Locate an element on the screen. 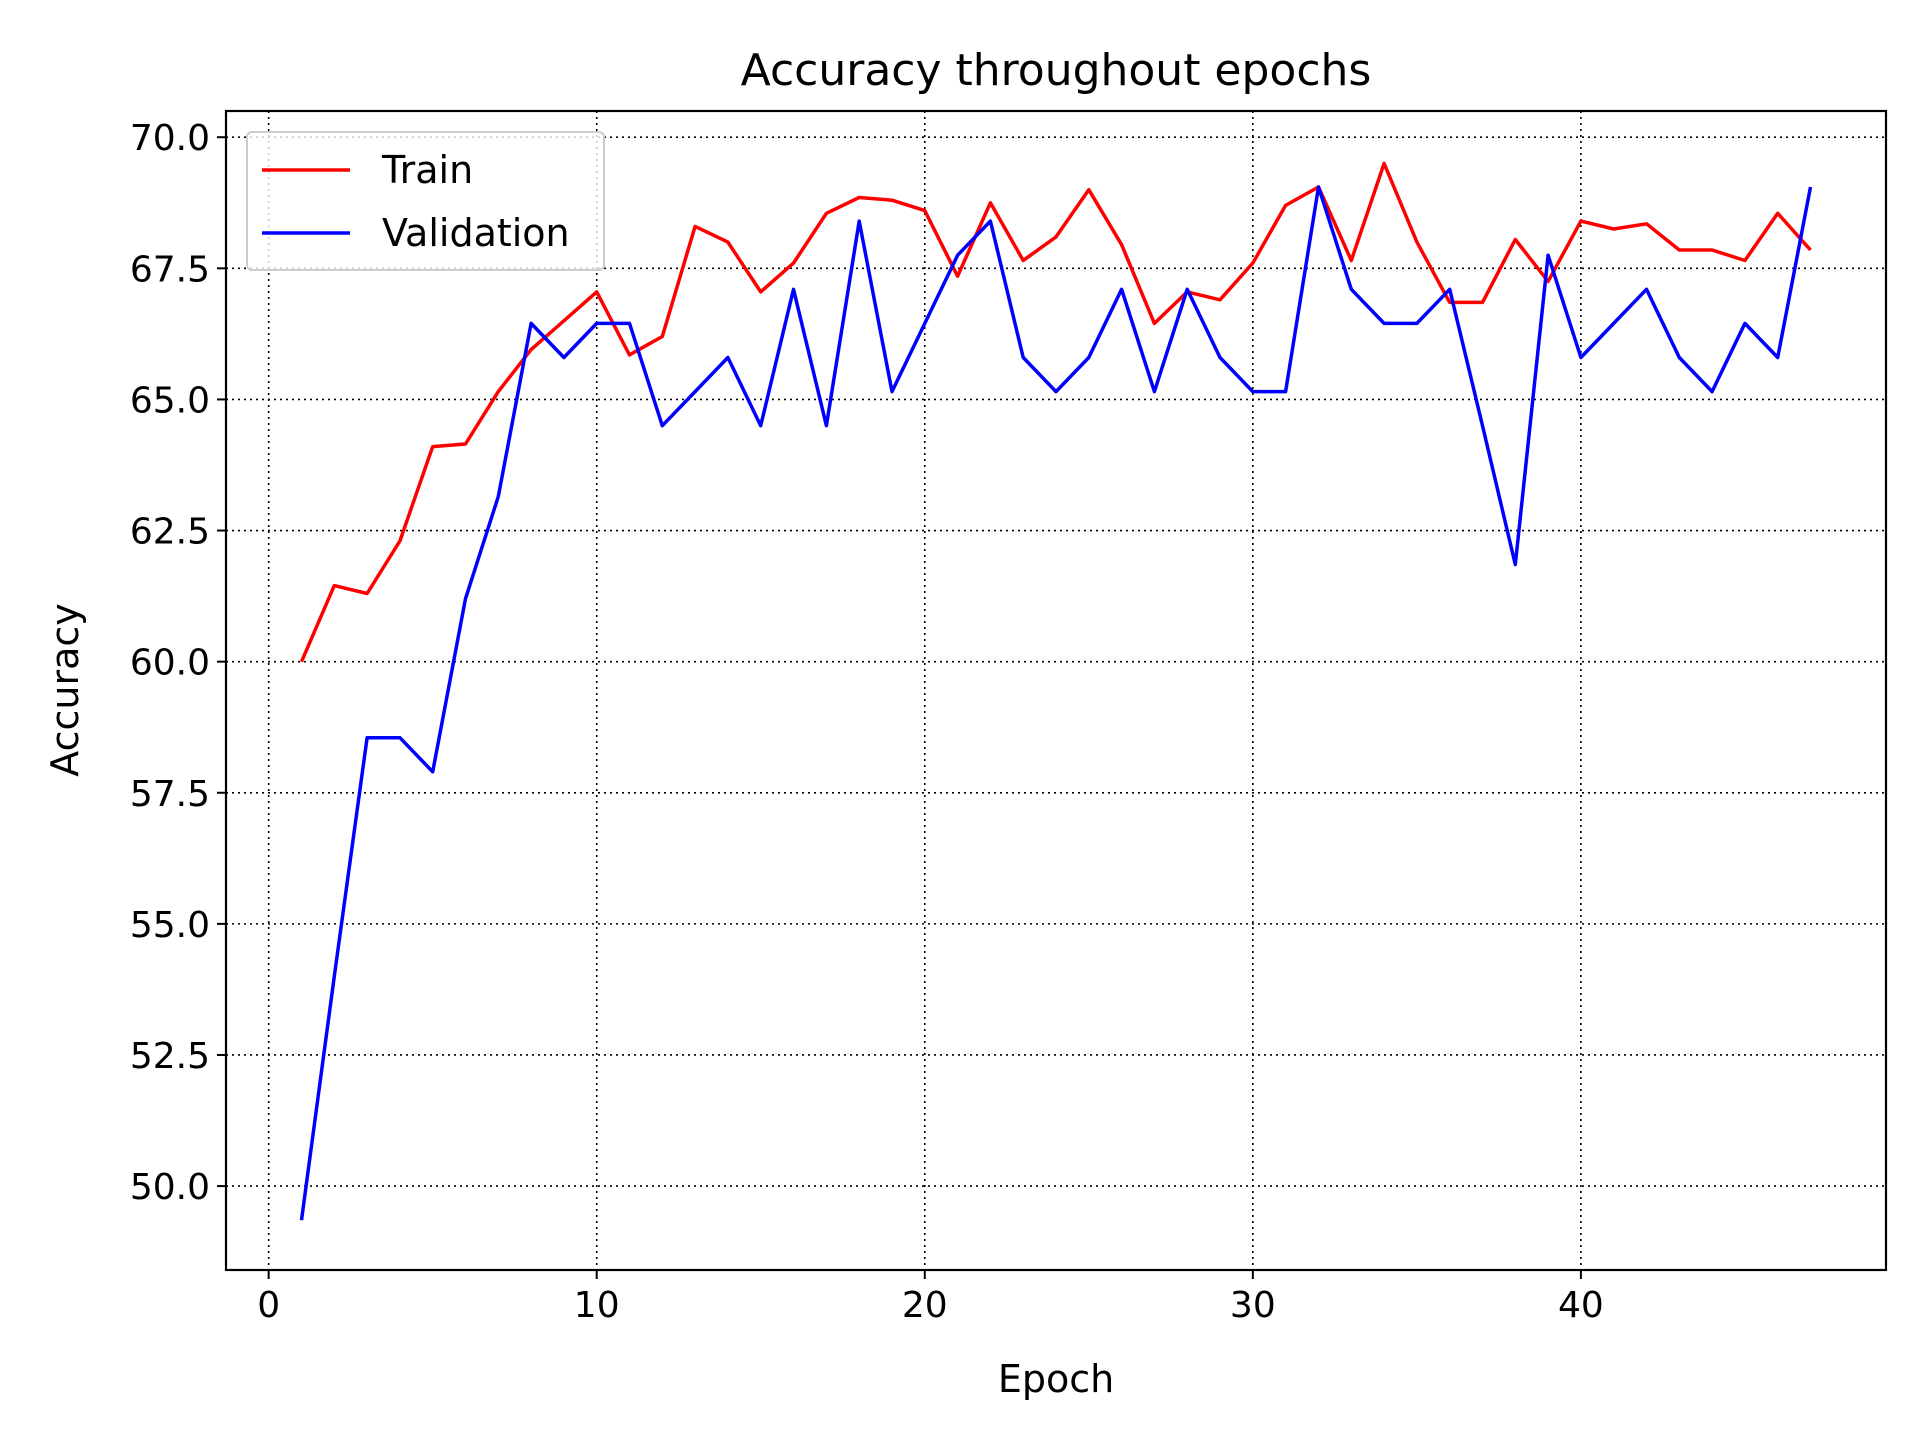  legend-box is located at coordinates (425, 201).